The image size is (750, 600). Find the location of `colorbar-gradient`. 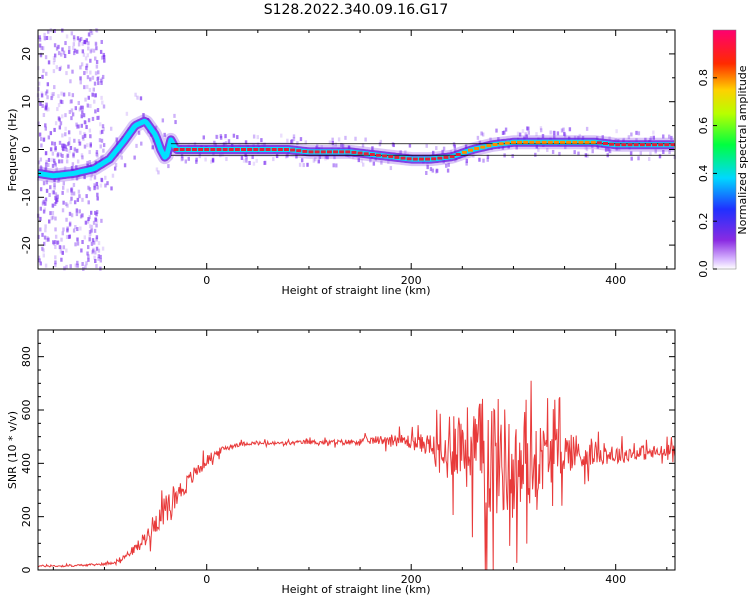

colorbar-gradient is located at coordinates (724, 149).